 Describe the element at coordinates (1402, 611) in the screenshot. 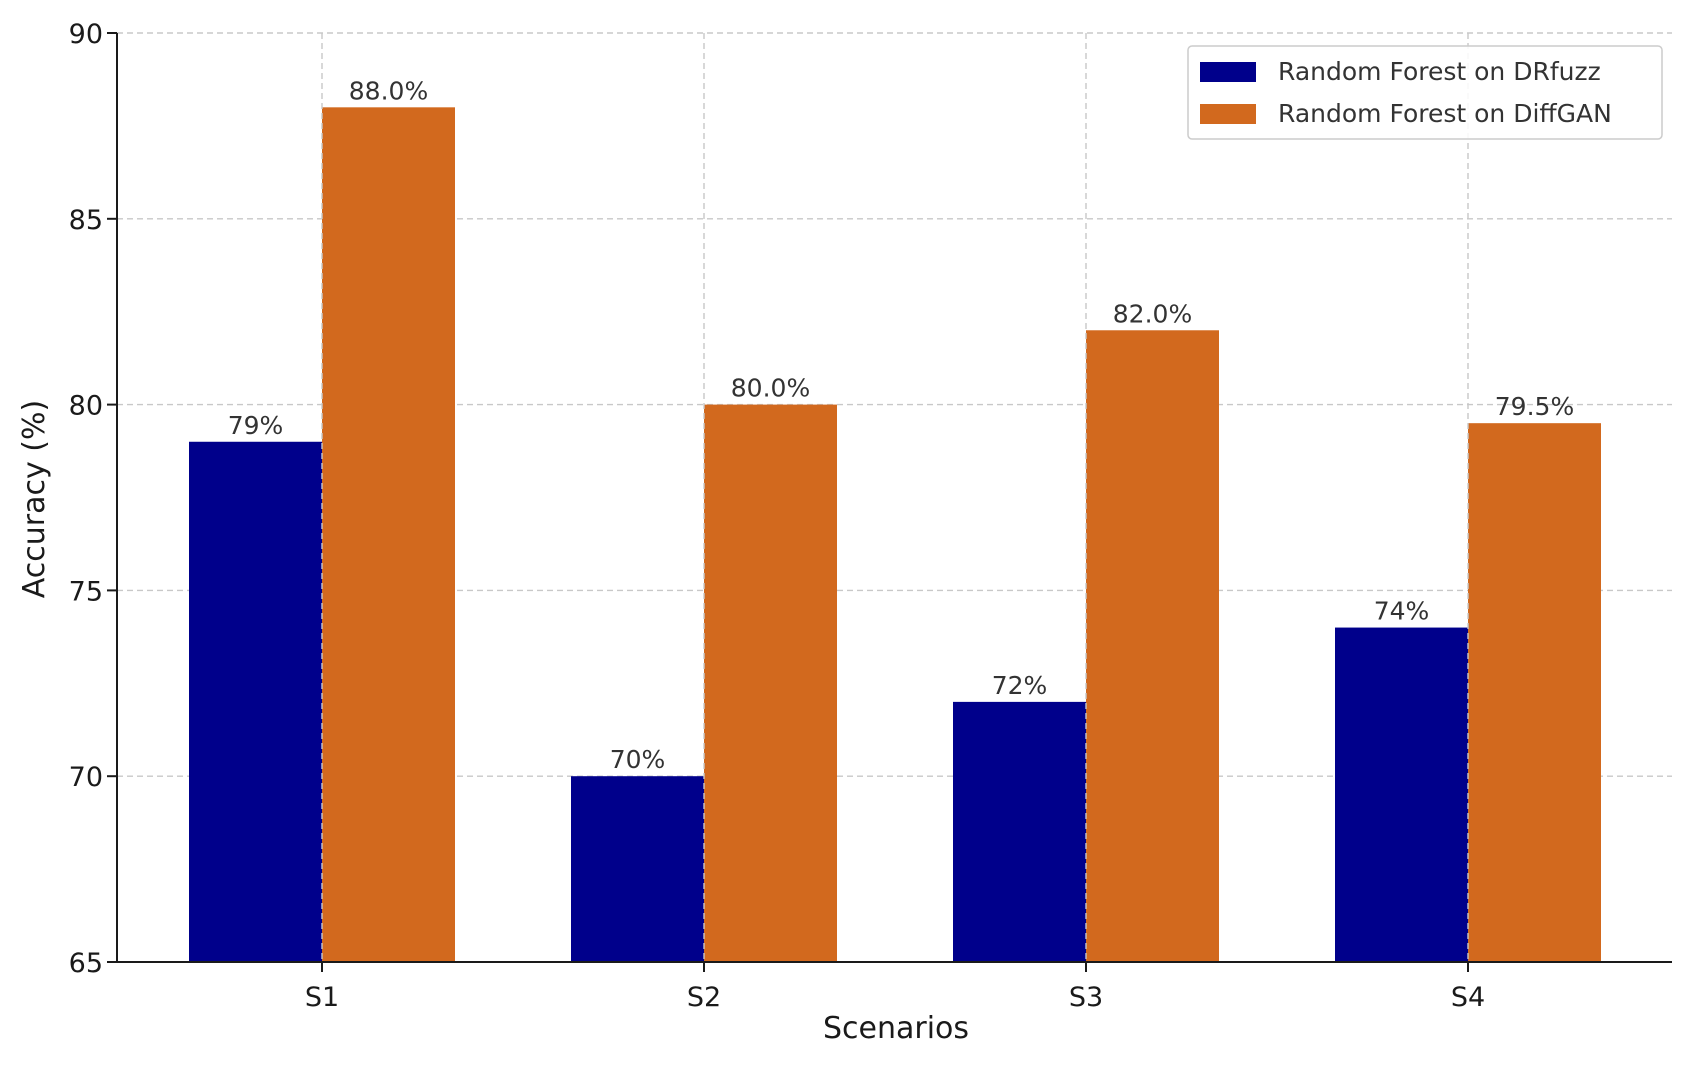

I see `bar-value-label: 74%` at that location.